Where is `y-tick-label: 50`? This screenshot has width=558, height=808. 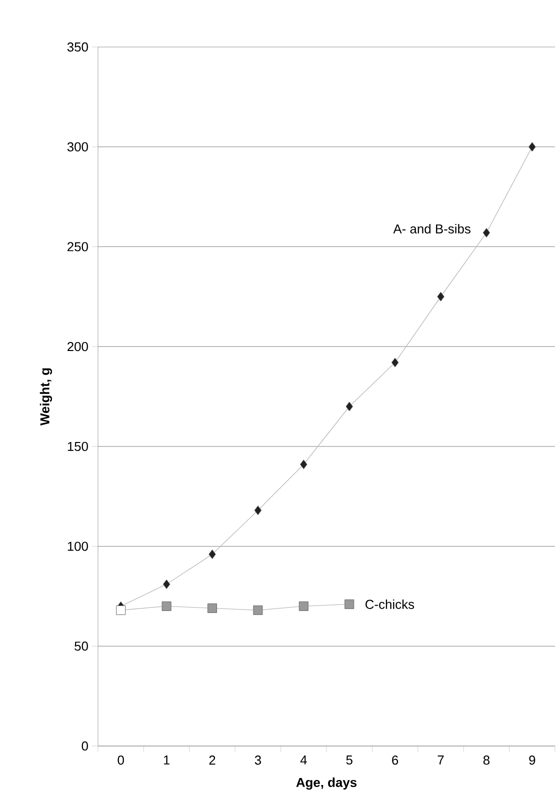
y-tick-label: 50 is located at coordinates (81, 646).